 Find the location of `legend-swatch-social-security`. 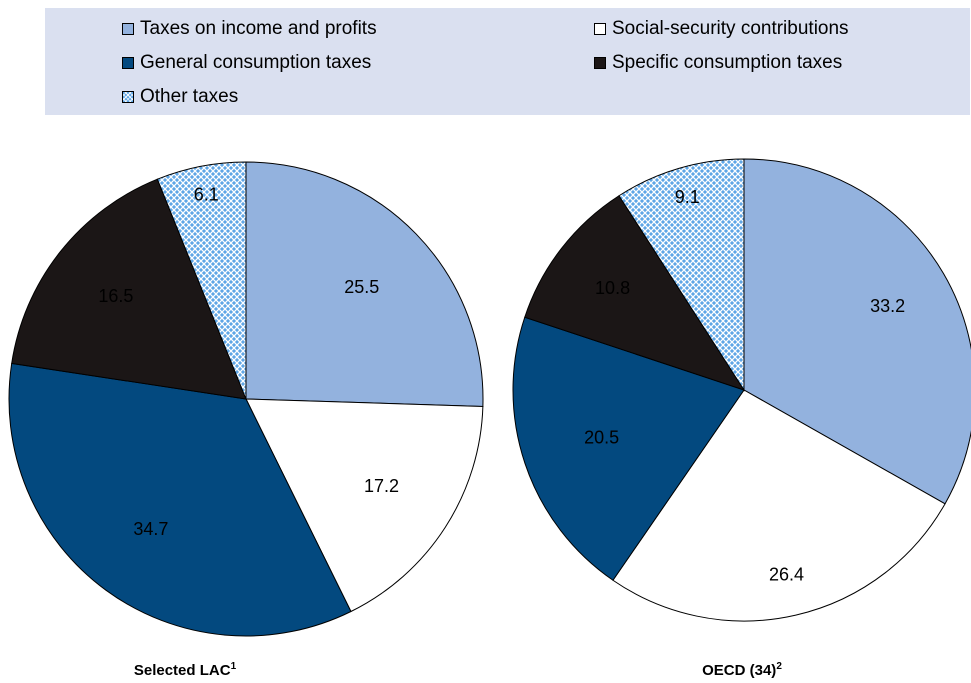

legend-swatch-social-security is located at coordinates (600, 29).